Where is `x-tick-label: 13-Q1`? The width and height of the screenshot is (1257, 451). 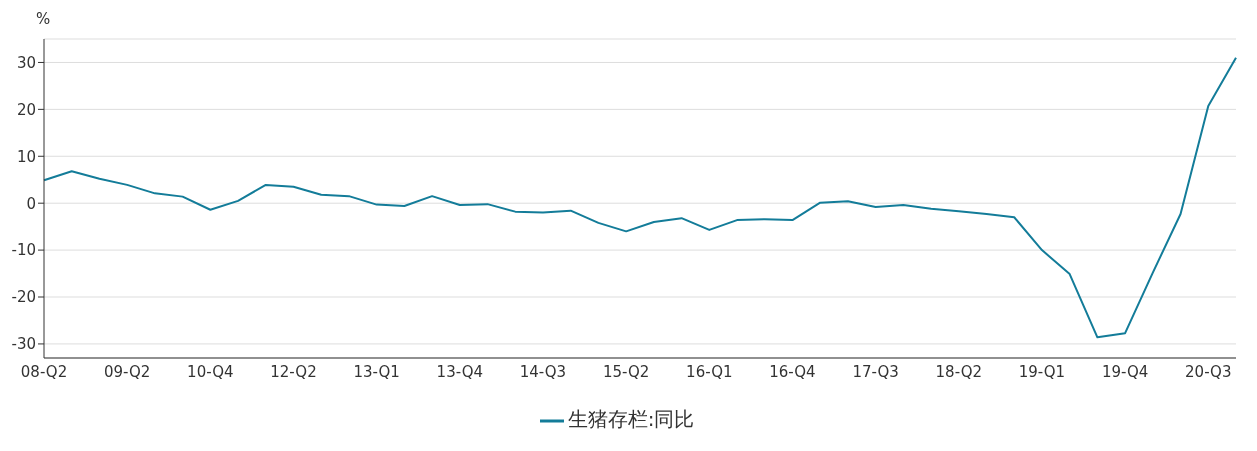 x-tick-label: 13-Q1 is located at coordinates (376, 371).